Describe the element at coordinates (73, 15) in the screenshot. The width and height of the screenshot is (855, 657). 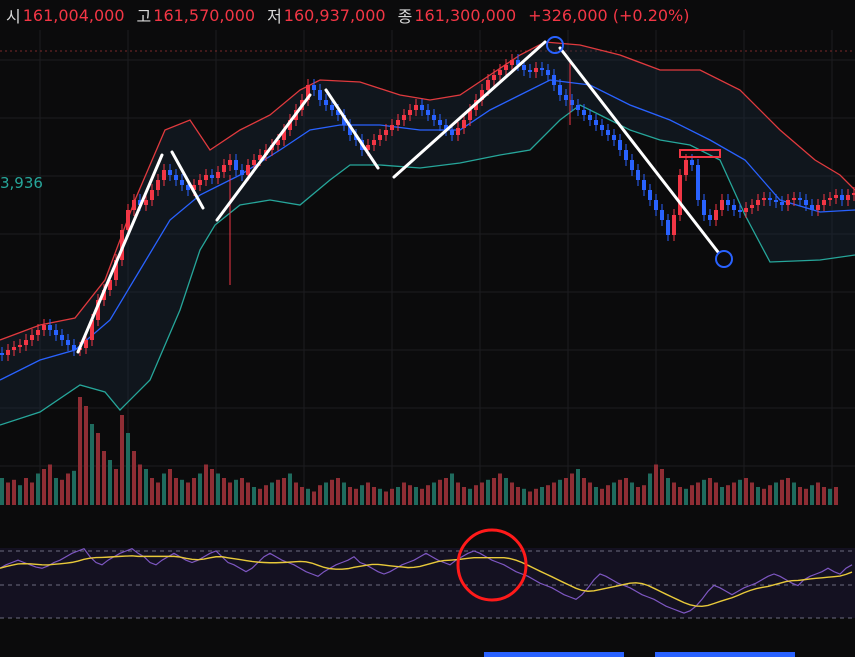
I see `open-value: 161,004,000` at that location.